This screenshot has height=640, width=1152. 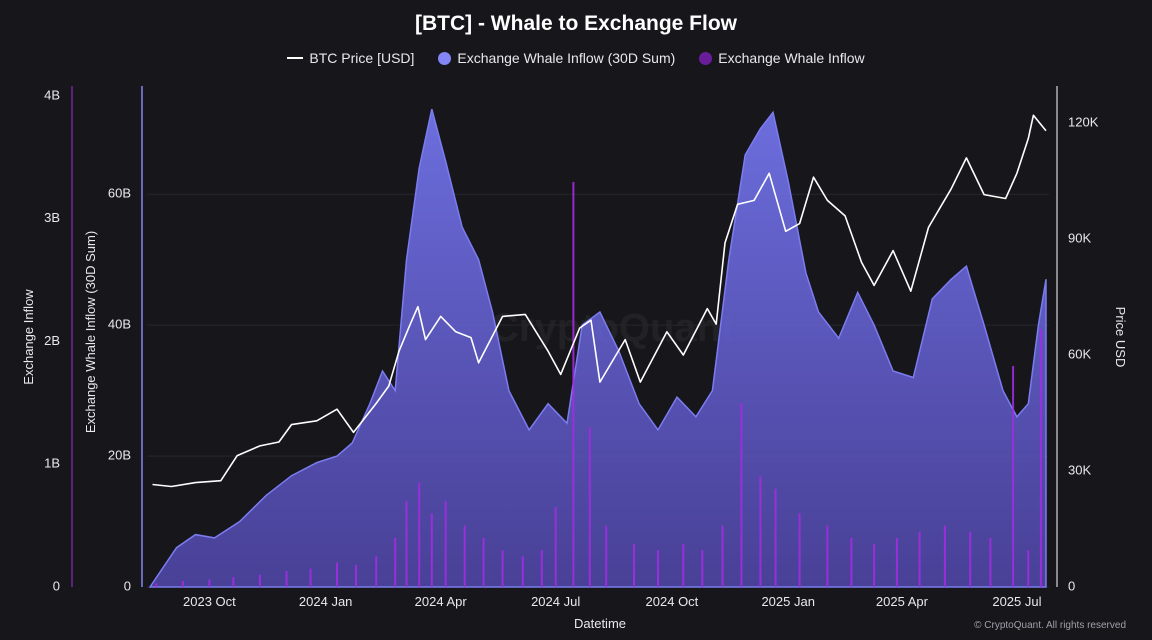 I want to click on y-axis-title-inflow: Exchange Inflow, so click(x=28, y=337).